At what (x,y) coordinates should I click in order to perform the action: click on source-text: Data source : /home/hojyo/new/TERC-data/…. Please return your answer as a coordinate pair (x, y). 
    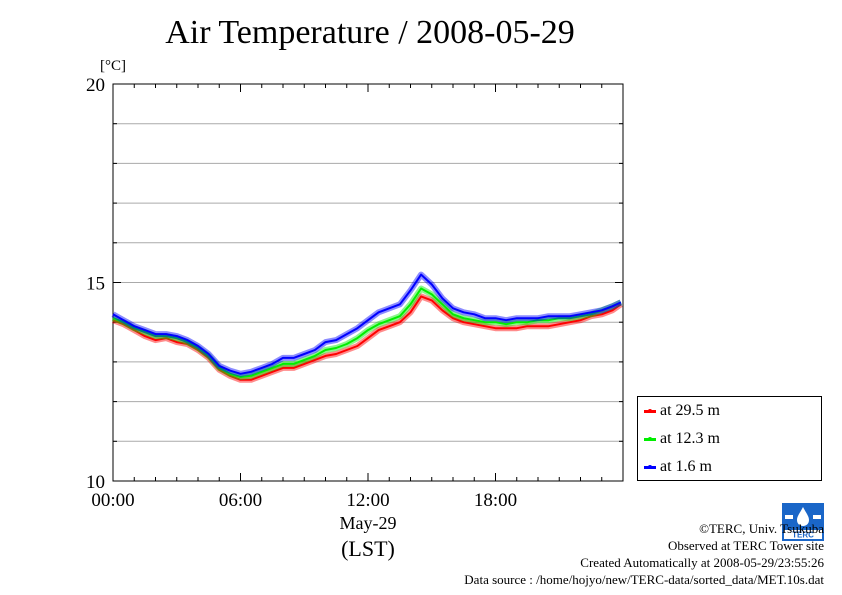
    Looking at the image, I should click on (644, 579).